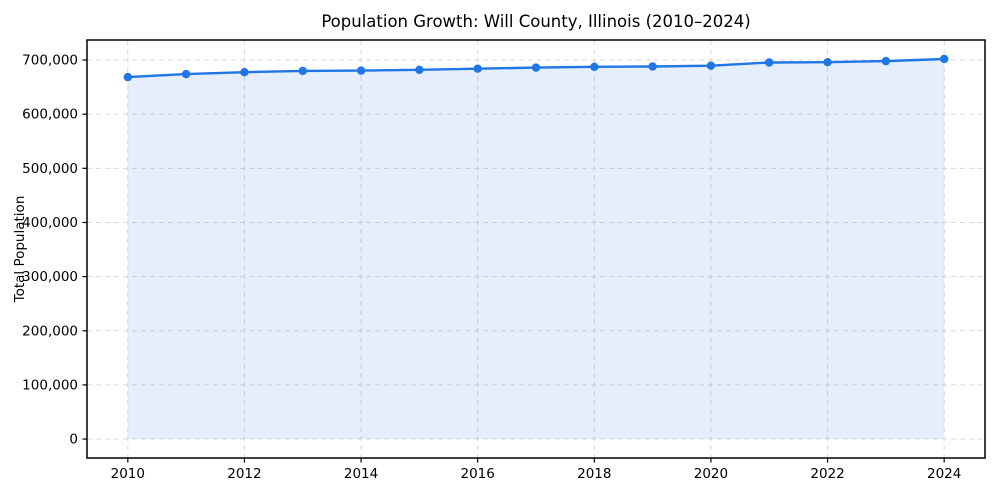 The width and height of the screenshot is (1000, 500). What do you see at coordinates (361, 474) in the screenshot?
I see `x-tick-label: 2014` at bounding box center [361, 474].